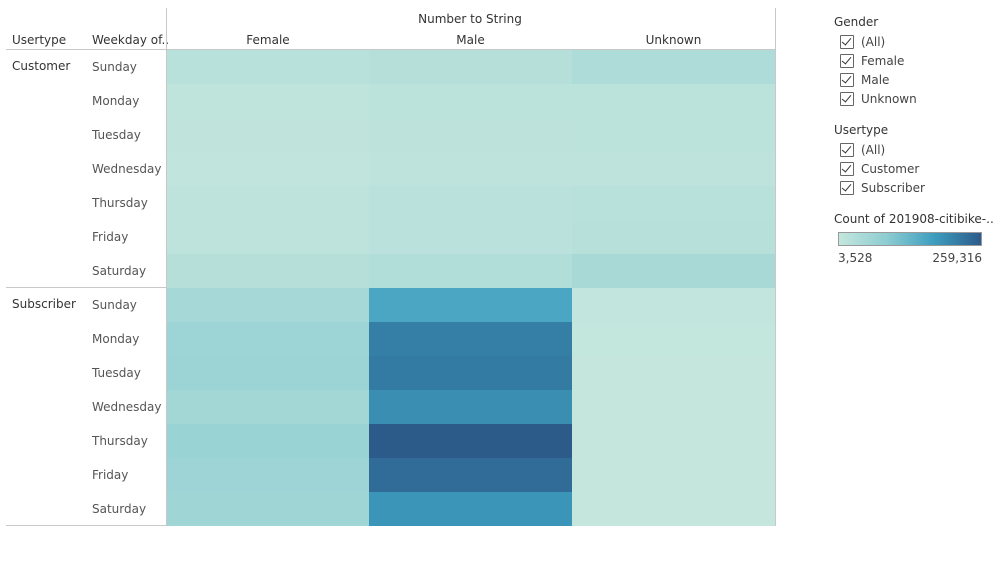  What do you see at coordinates (673, 101) in the screenshot?
I see `heatmap-cell-customer-monday-unknown` at bounding box center [673, 101].